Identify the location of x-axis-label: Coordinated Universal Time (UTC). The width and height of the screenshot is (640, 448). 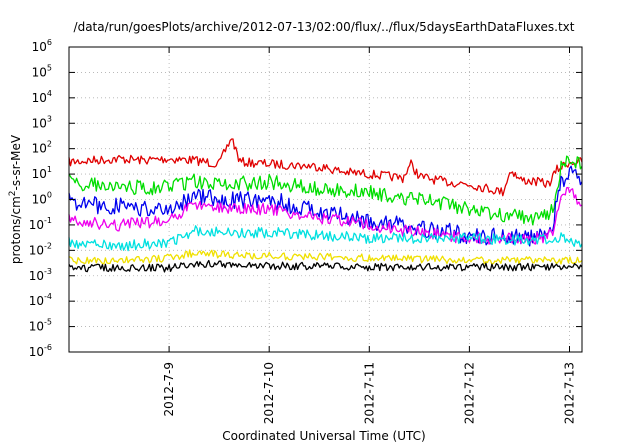
(323, 436).